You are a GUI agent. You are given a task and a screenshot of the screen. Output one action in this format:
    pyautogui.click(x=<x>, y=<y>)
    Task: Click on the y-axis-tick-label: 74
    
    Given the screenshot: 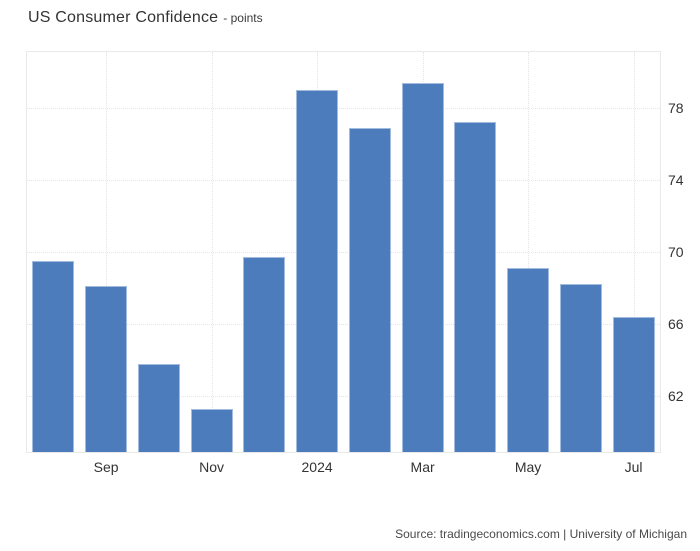 What is the action you would take?
    pyautogui.click(x=676, y=179)
    